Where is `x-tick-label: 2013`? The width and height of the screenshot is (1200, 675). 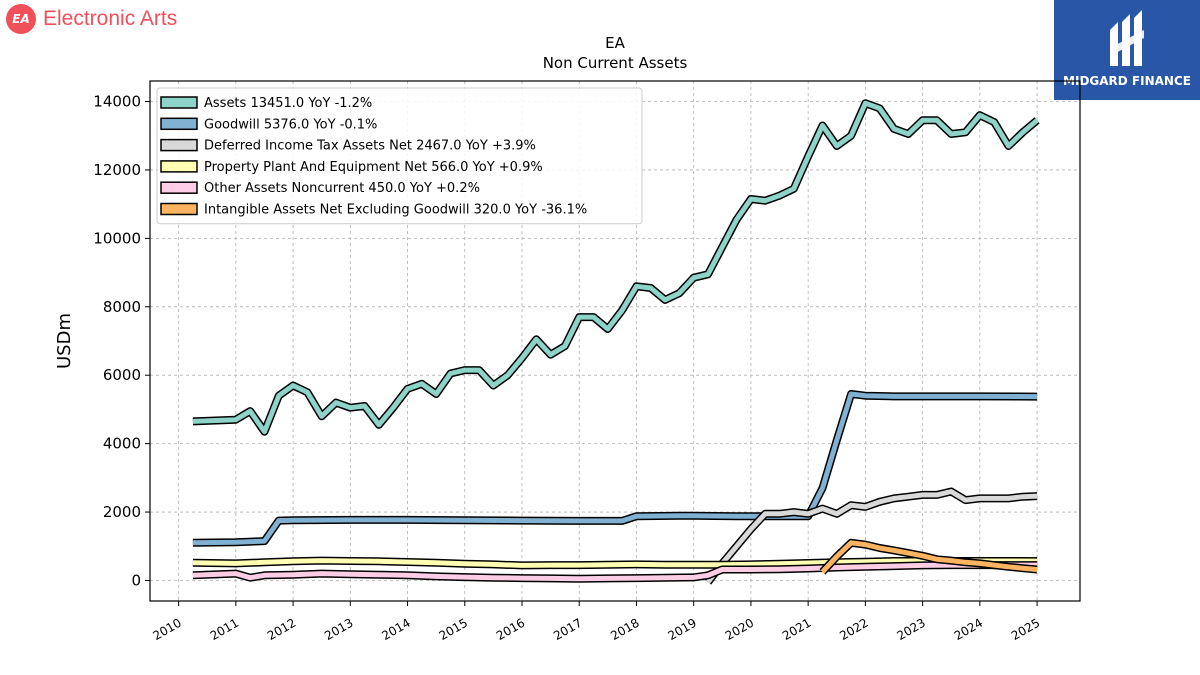 x-tick-label: 2013 is located at coordinates (338, 629).